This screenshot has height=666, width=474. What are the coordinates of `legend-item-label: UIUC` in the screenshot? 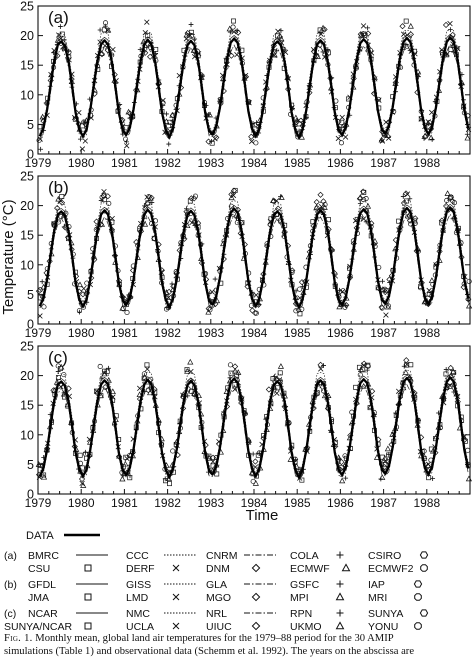 It's located at (219, 626).